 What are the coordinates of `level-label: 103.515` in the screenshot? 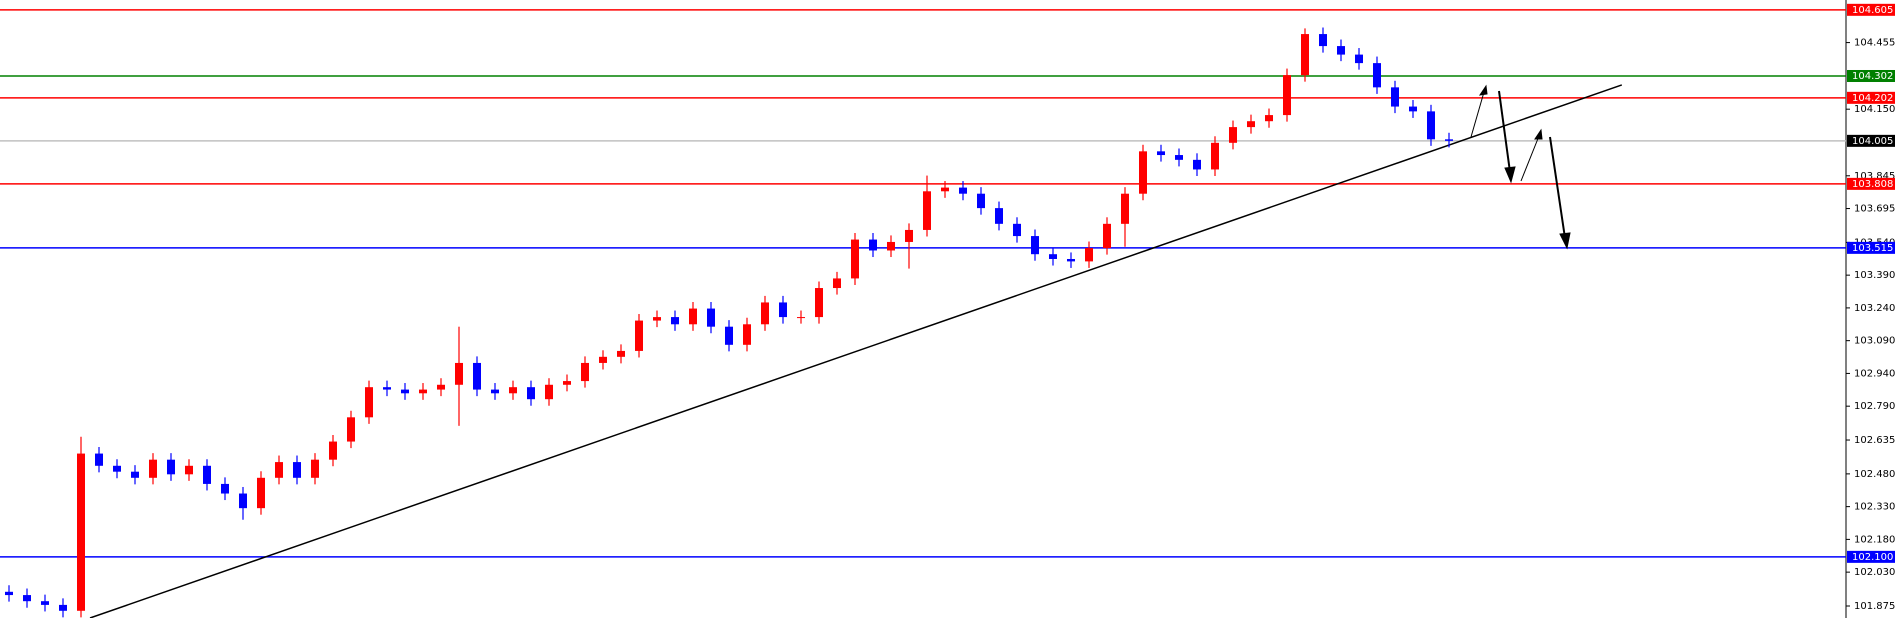 It's located at (1872, 248).